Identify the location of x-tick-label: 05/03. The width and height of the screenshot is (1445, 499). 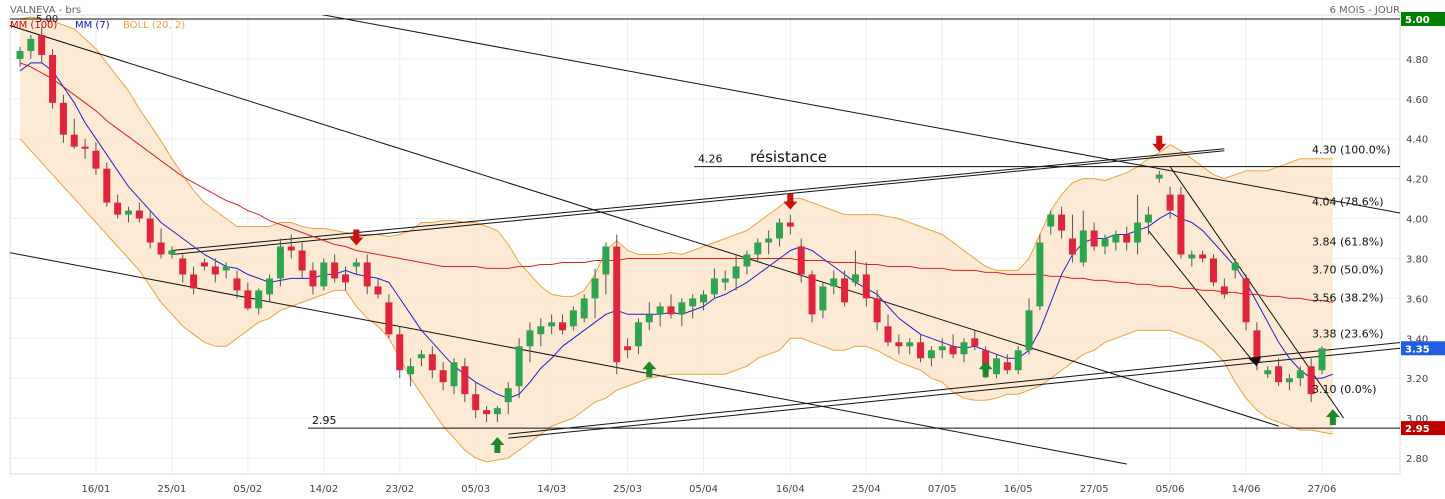
(475, 489).